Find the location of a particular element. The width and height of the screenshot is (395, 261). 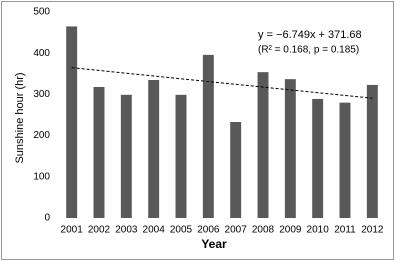

x-tick-label: 2001 is located at coordinates (72, 230).